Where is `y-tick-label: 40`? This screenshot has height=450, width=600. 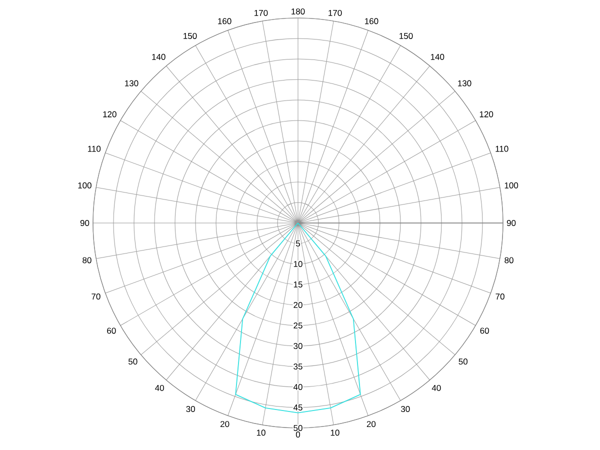
y-tick-label: 40 is located at coordinates (297, 387).